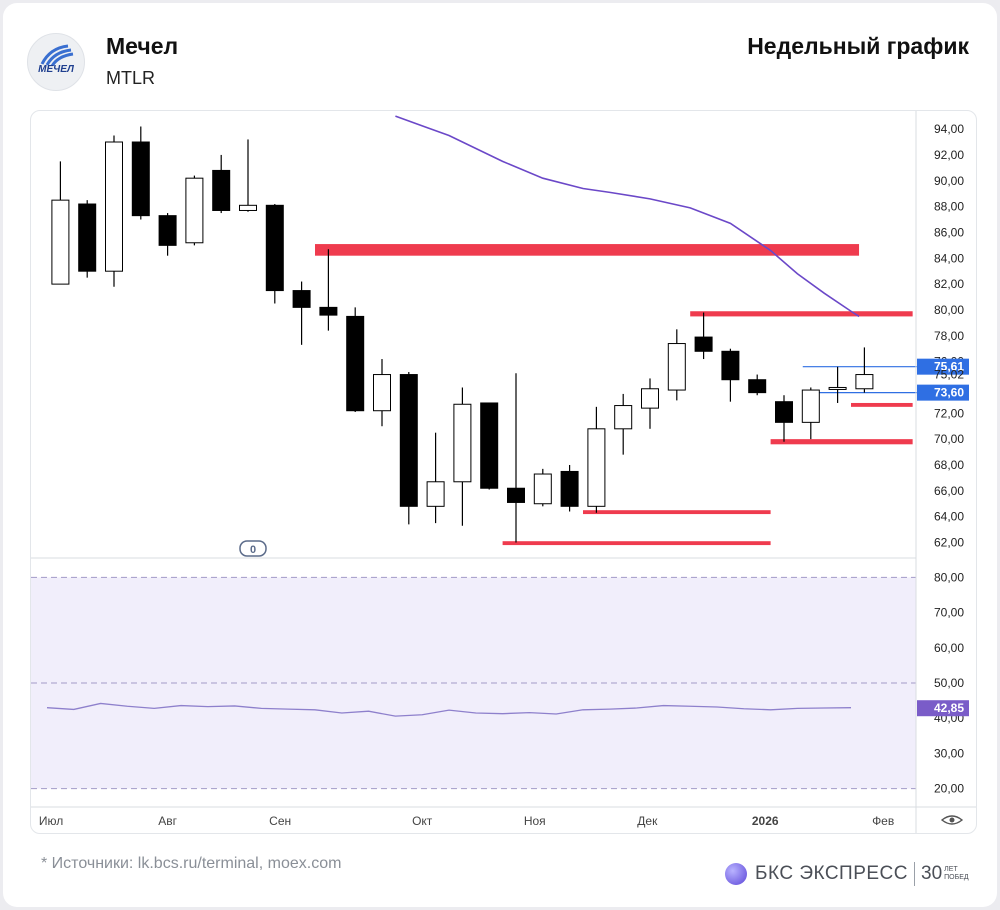 This screenshot has height=910, width=1000. What do you see at coordinates (949, 393) in the screenshot?
I see `current-price-label: 73,60` at bounding box center [949, 393].